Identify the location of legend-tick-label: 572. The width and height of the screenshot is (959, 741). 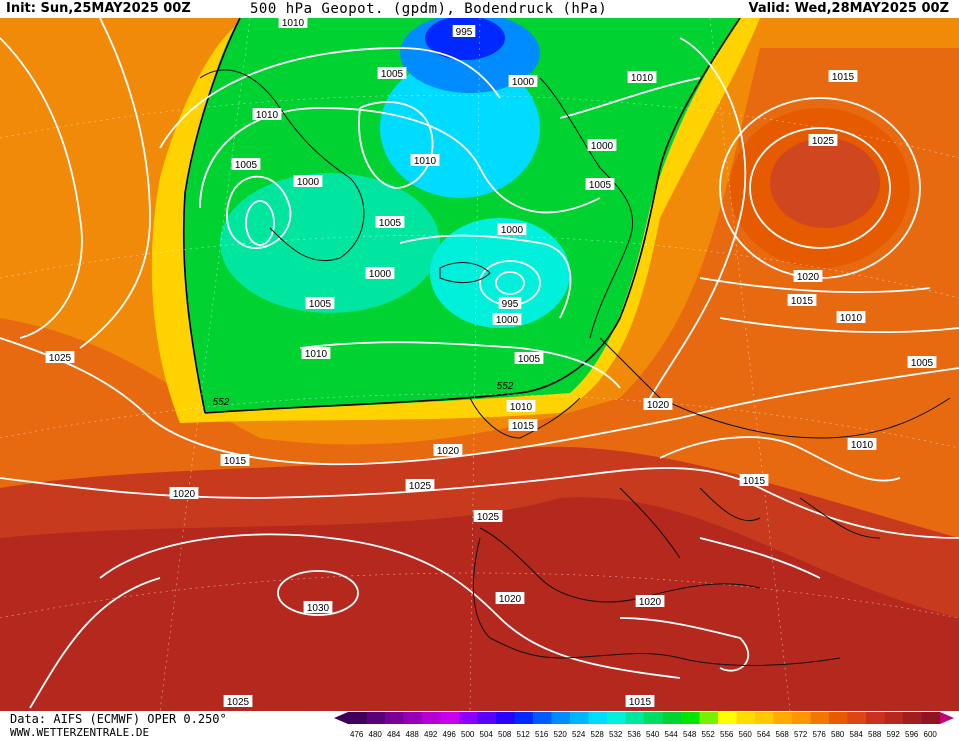
(801, 734).